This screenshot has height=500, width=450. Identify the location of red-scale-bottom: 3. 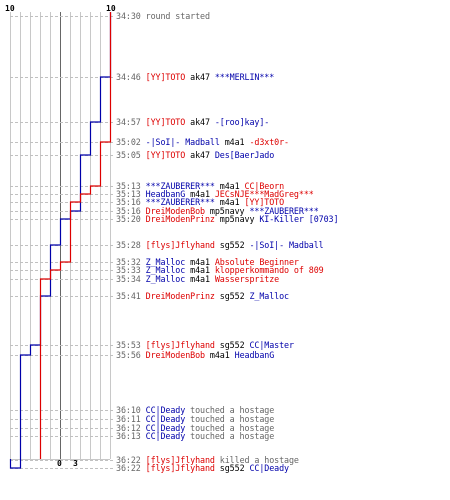
(75, 463).